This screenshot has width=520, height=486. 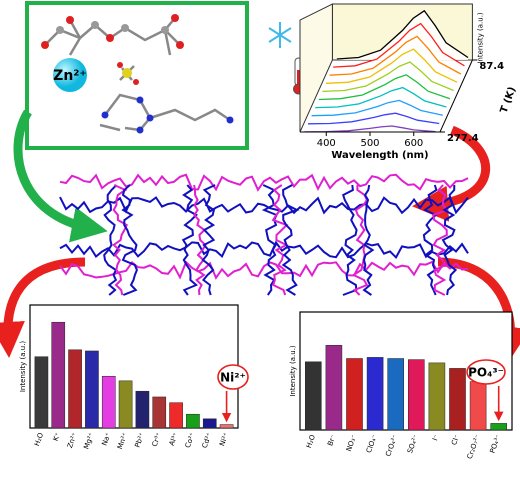 I want to click on x-tick-label: ClO₄⁻, so click(x=372, y=443).